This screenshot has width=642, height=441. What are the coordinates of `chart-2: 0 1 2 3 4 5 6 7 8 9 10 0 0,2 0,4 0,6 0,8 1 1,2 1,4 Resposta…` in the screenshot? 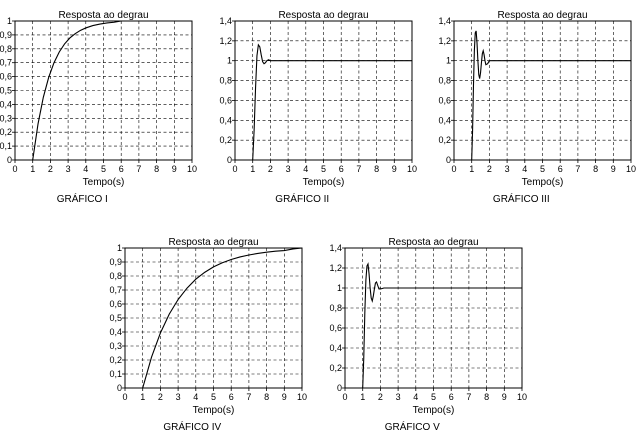 It's located at (318, 107).